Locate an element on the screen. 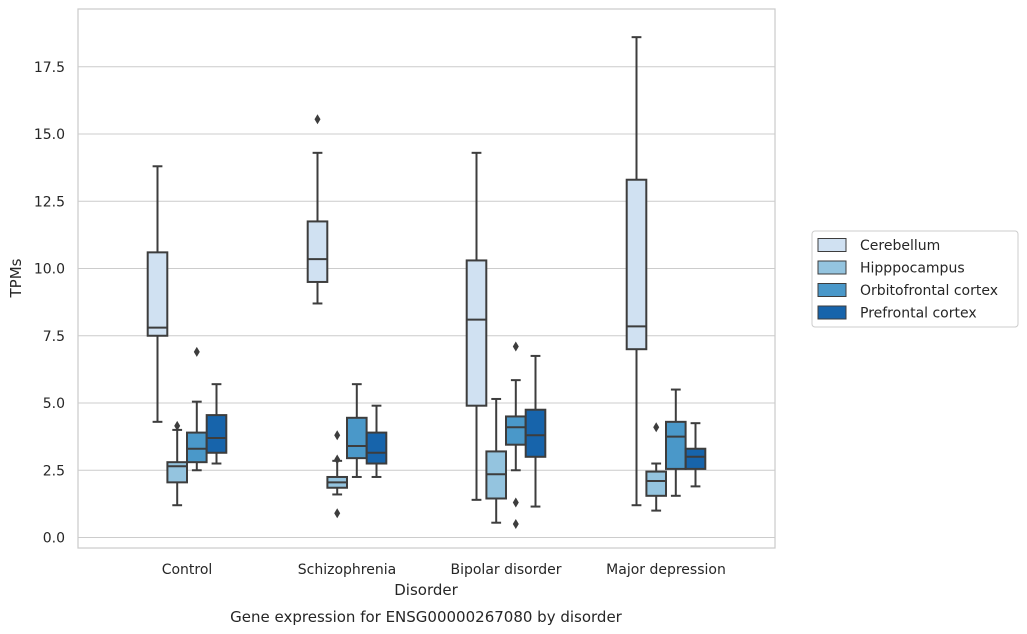 This screenshot has height=634, width=1027. legend-item: Orbitofrontal cortex is located at coordinates (907, 291).